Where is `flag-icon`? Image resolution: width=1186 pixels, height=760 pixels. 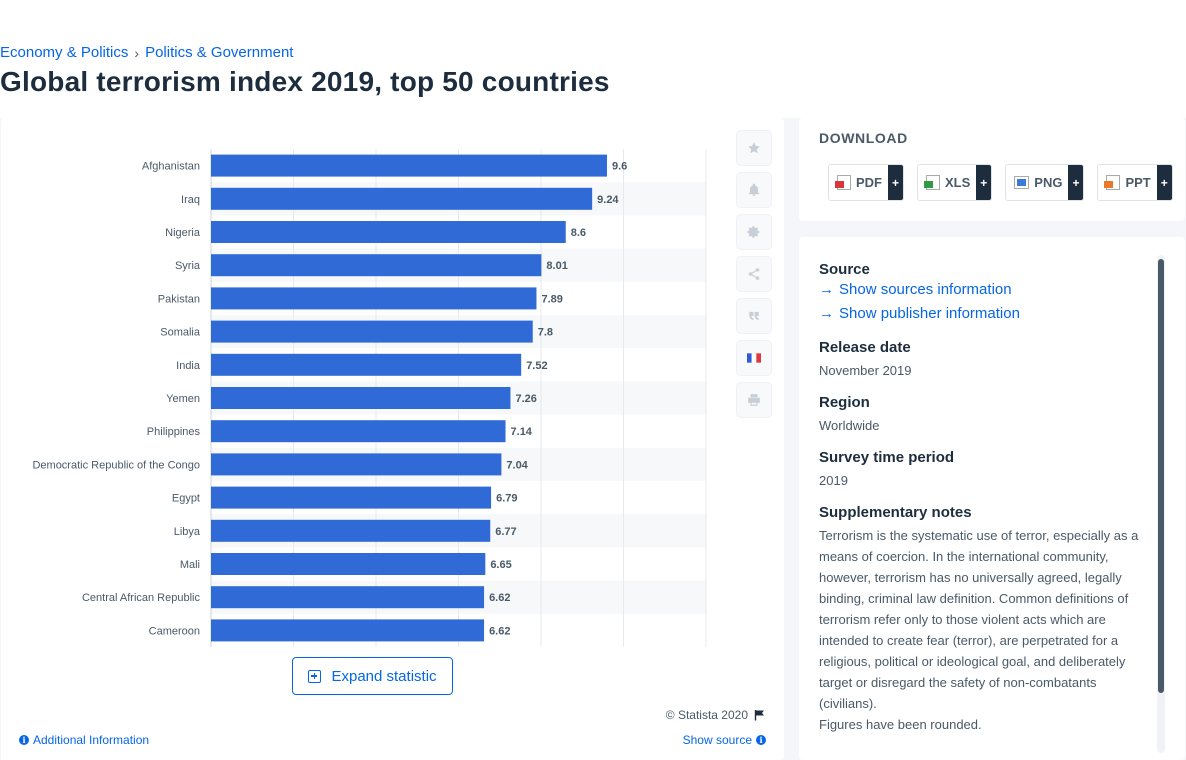 flag-icon is located at coordinates (760, 715).